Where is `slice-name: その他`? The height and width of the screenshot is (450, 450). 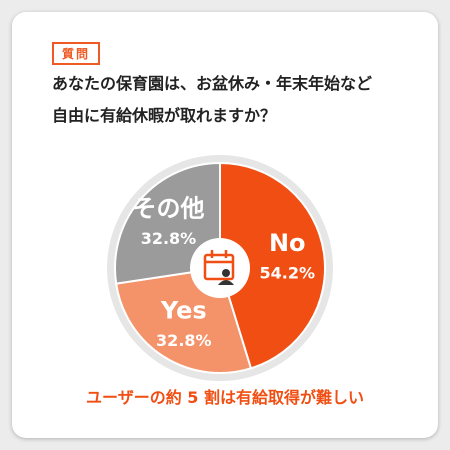 slice-name: その他 is located at coordinates (168, 209).